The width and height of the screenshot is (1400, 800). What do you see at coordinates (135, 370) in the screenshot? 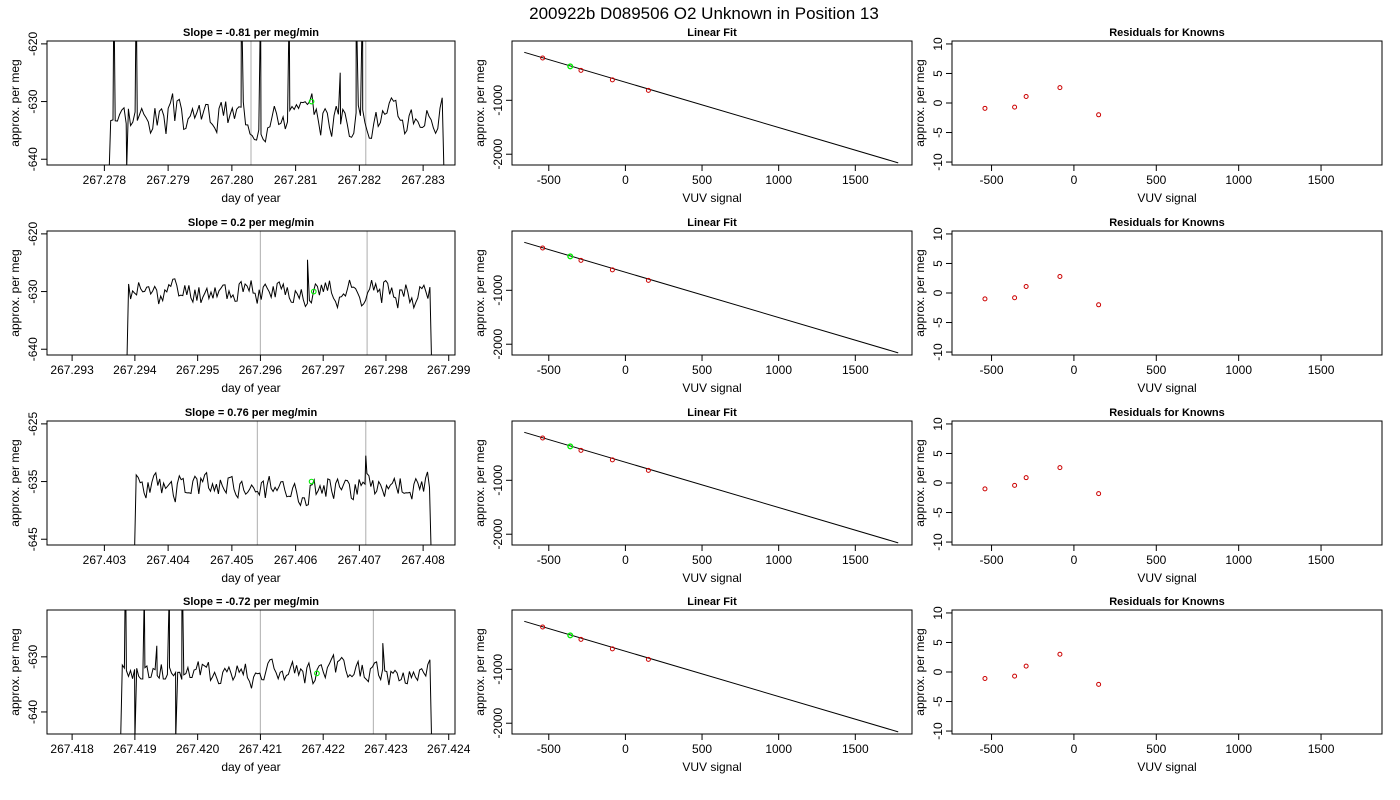
I see `x-tick-label: 267.294` at bounding box center [135, 370].